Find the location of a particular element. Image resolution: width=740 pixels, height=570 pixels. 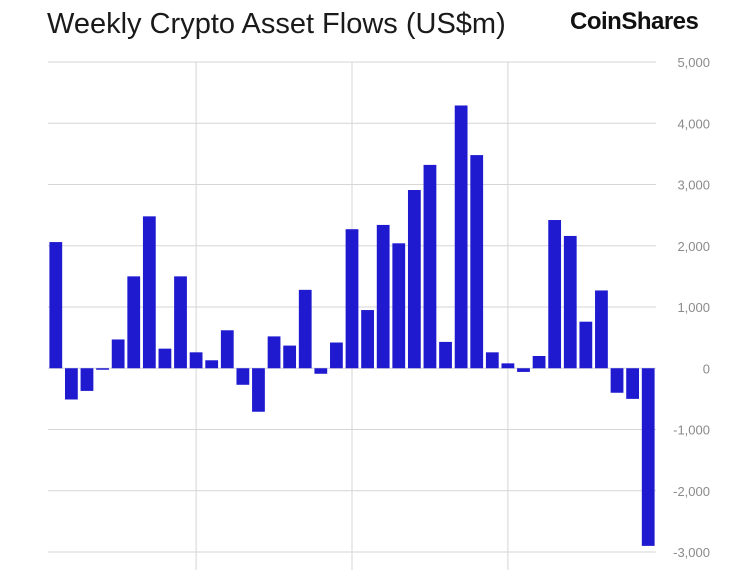

y-tick-label: -3,000 is located at coordinates (691, 552).